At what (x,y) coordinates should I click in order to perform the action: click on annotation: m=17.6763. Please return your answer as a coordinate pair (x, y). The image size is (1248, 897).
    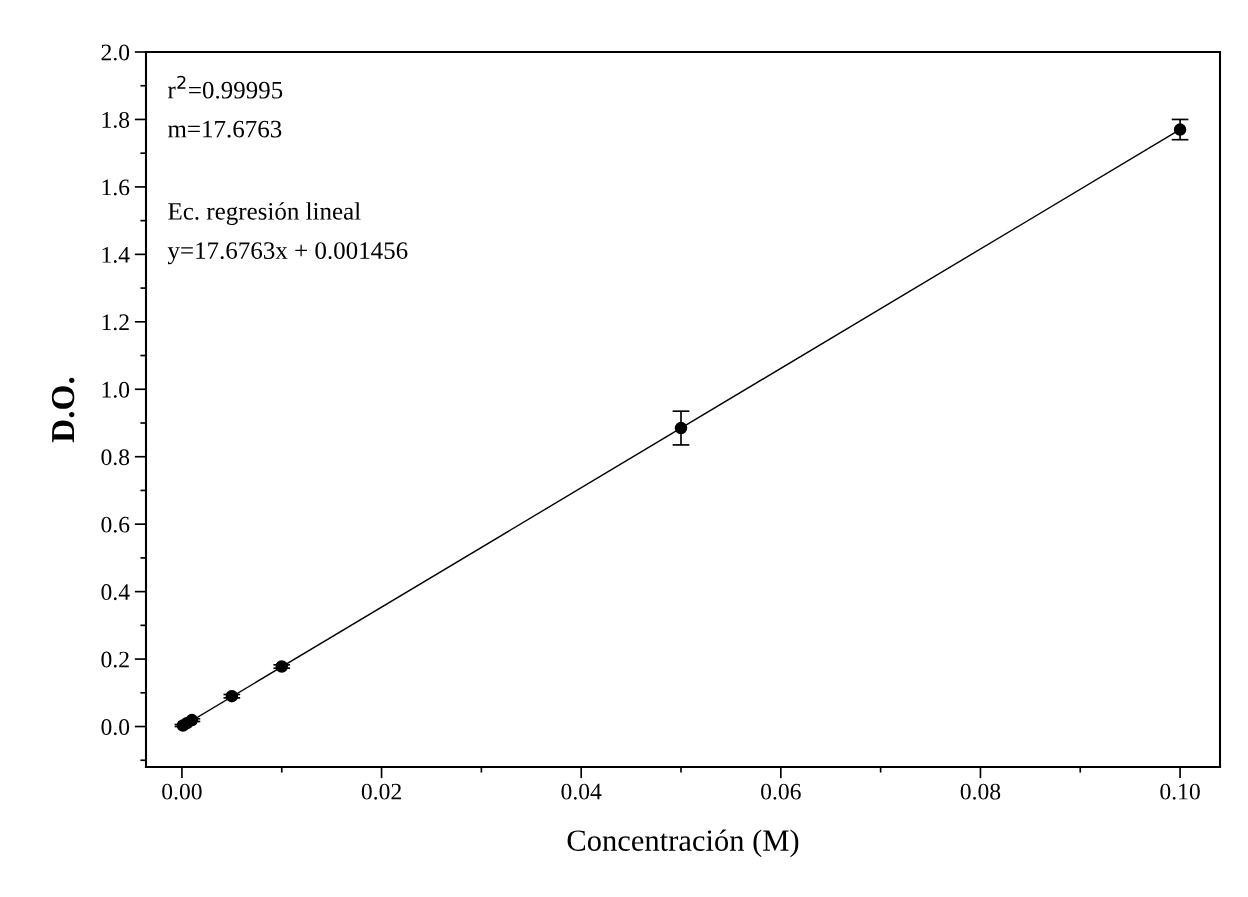
    Looking at the image, I should click on (225, 129).